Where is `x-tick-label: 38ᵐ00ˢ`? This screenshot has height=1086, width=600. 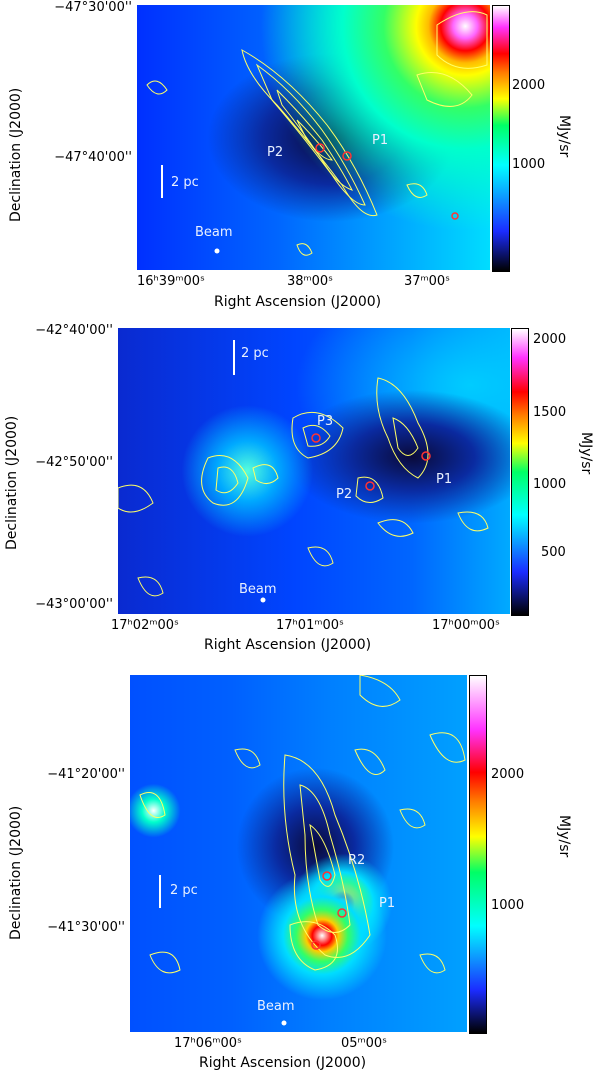 x-tick-label: 38ᵐ00ˢ is located at coordinates (310, 281).